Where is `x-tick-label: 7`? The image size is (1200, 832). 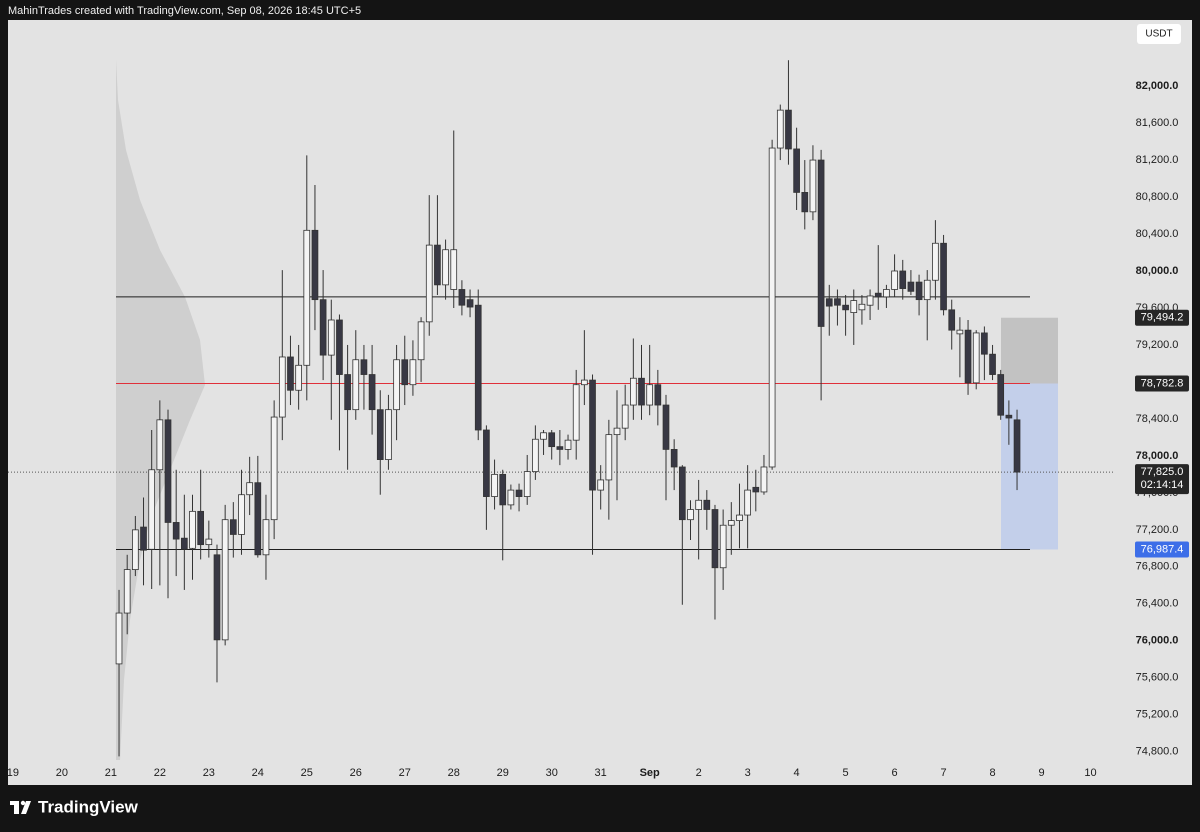 x-tick-label: 7 is located at coordinates (943, 773).